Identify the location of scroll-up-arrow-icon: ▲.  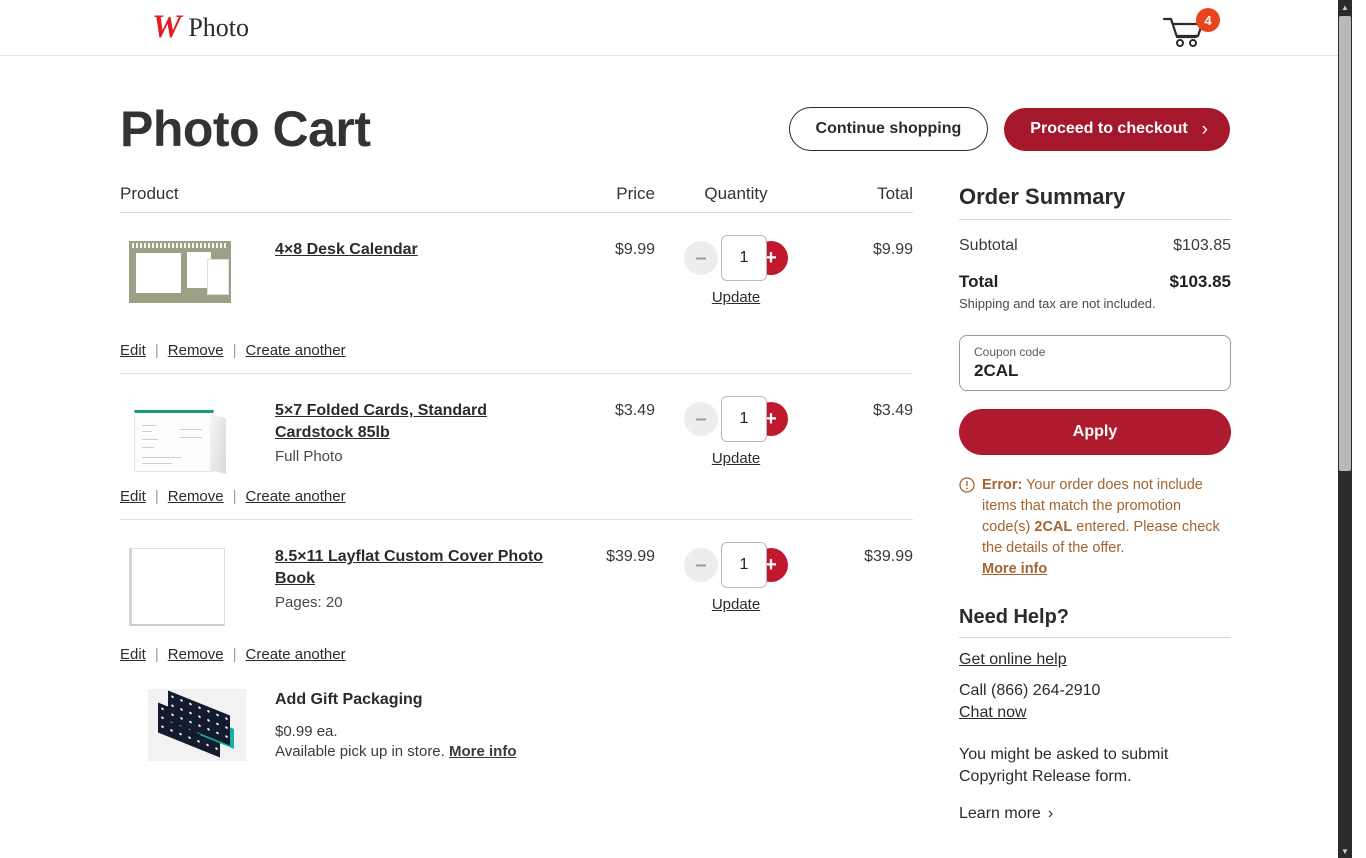
(1345, 7).